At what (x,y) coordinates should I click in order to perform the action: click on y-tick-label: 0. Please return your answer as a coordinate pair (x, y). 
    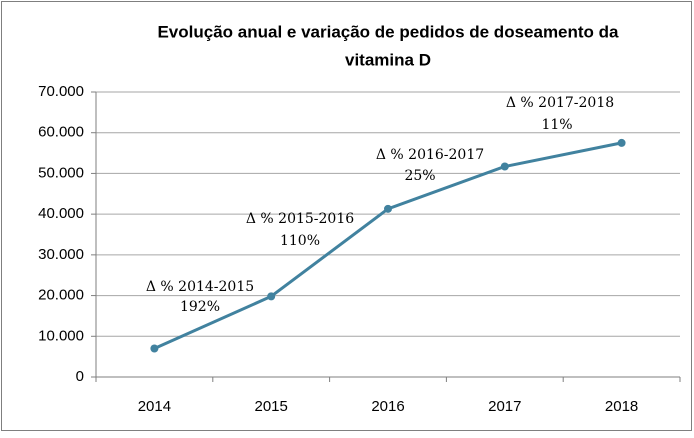
    Looking at the image, I should click on (80, 376).